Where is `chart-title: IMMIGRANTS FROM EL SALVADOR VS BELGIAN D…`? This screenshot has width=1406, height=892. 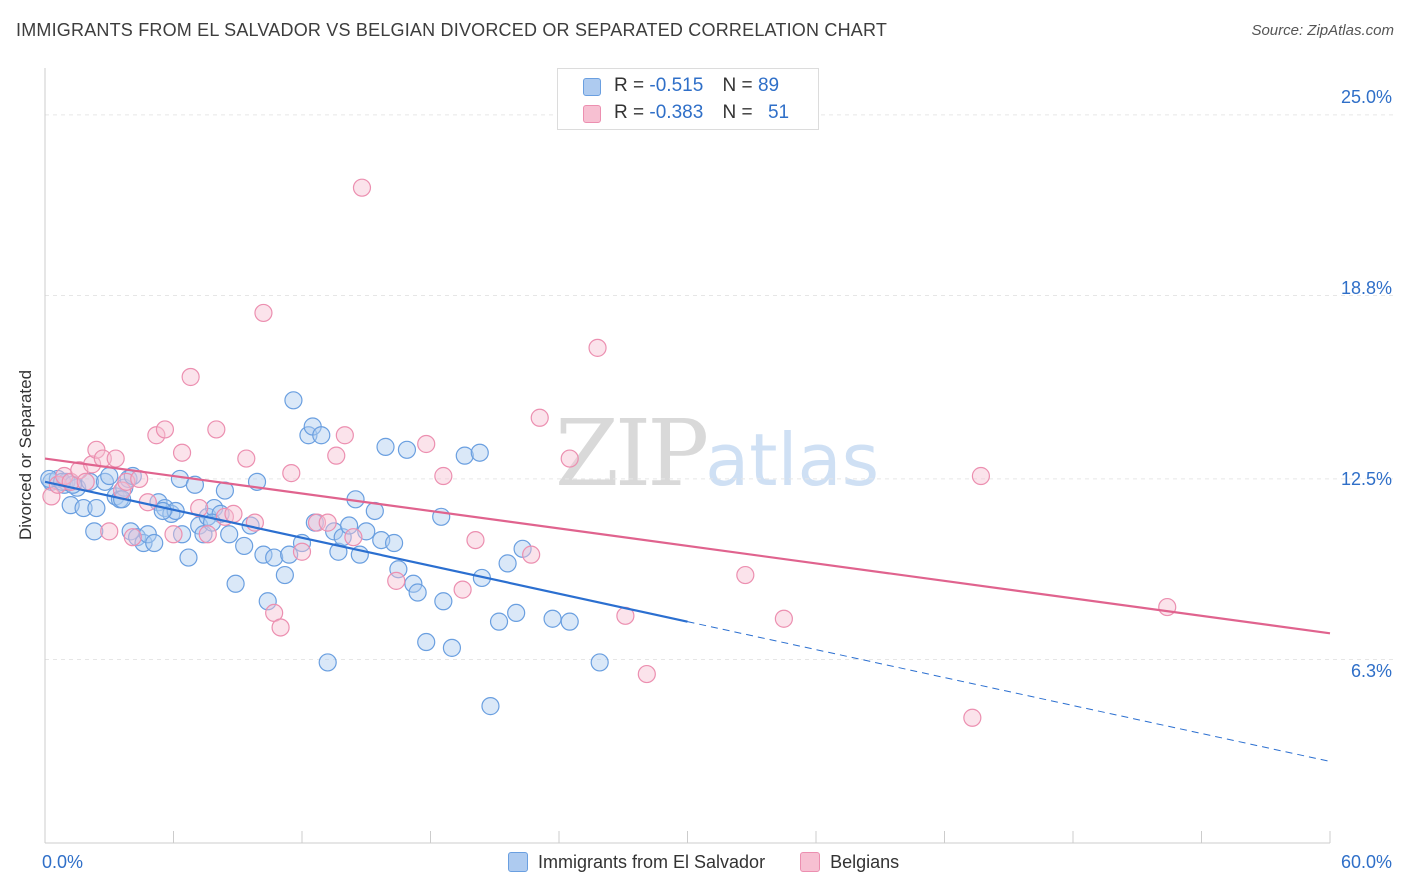
chart-title: IMMIGRANTS FROM EL SALVADOR VS BELGIAN D… is located at coordinates (452, 30).